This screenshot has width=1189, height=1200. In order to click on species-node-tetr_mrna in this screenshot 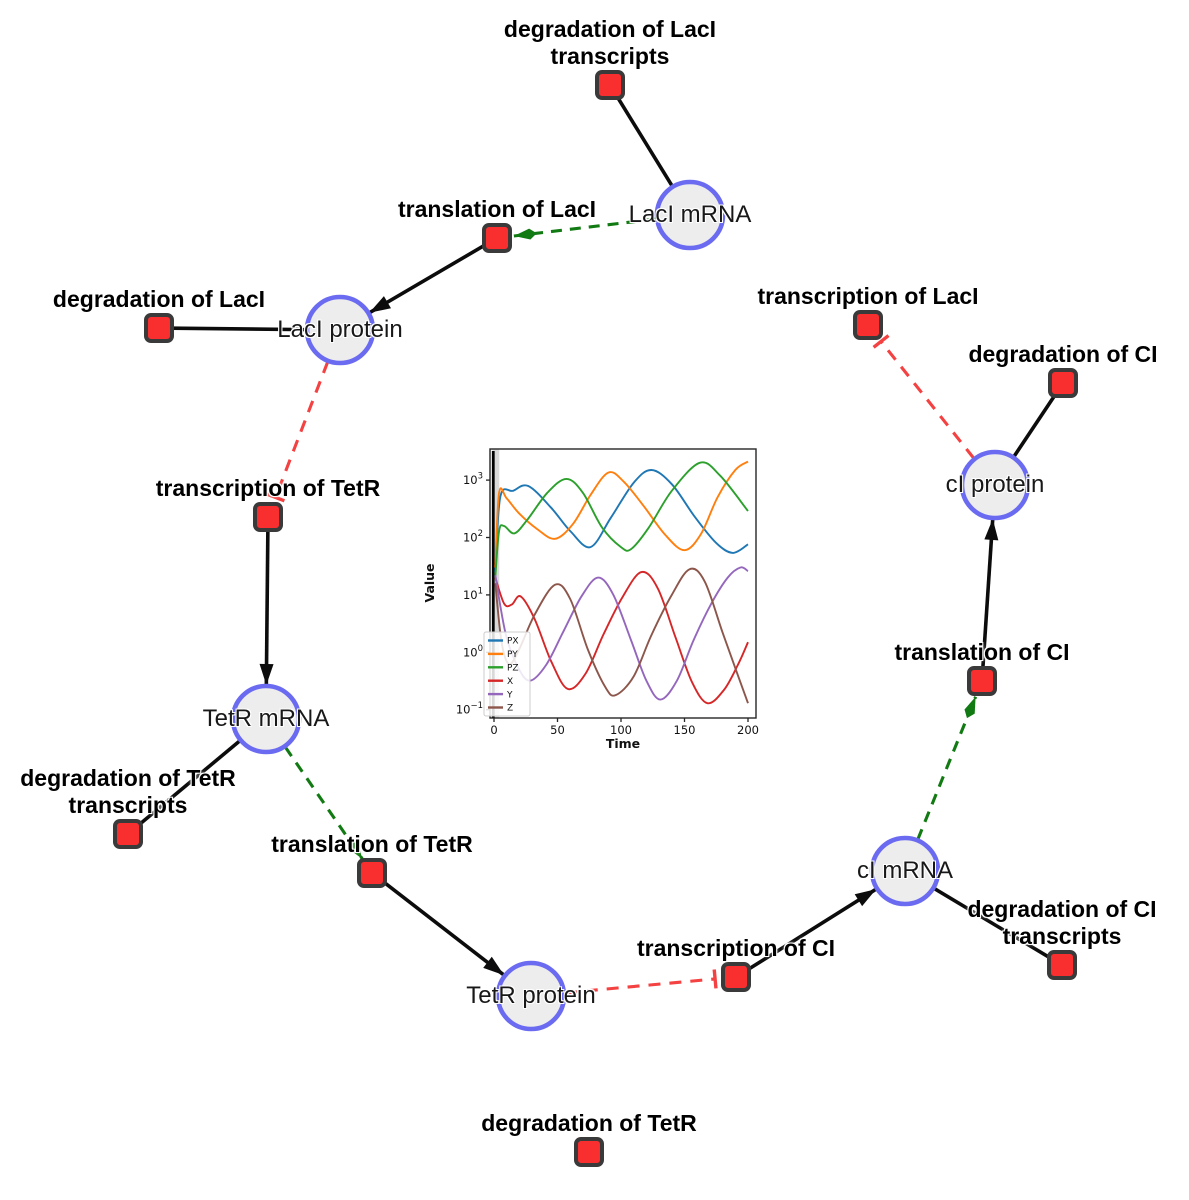, I will do `click(266, 719)`.